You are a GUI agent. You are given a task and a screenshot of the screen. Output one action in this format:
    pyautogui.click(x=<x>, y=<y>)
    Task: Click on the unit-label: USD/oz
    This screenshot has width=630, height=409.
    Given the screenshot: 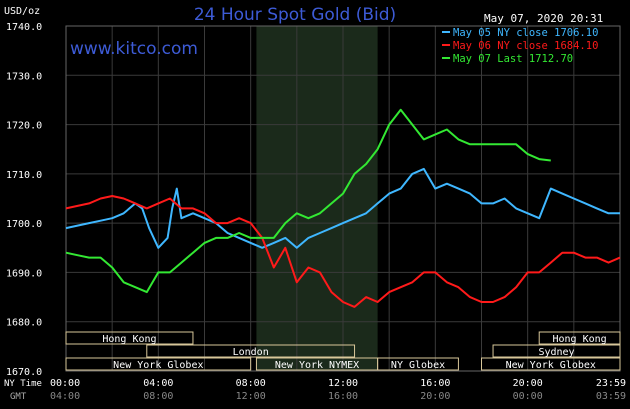 What is the action you would take?
    pyautogui.click(x=22, y=11)
    